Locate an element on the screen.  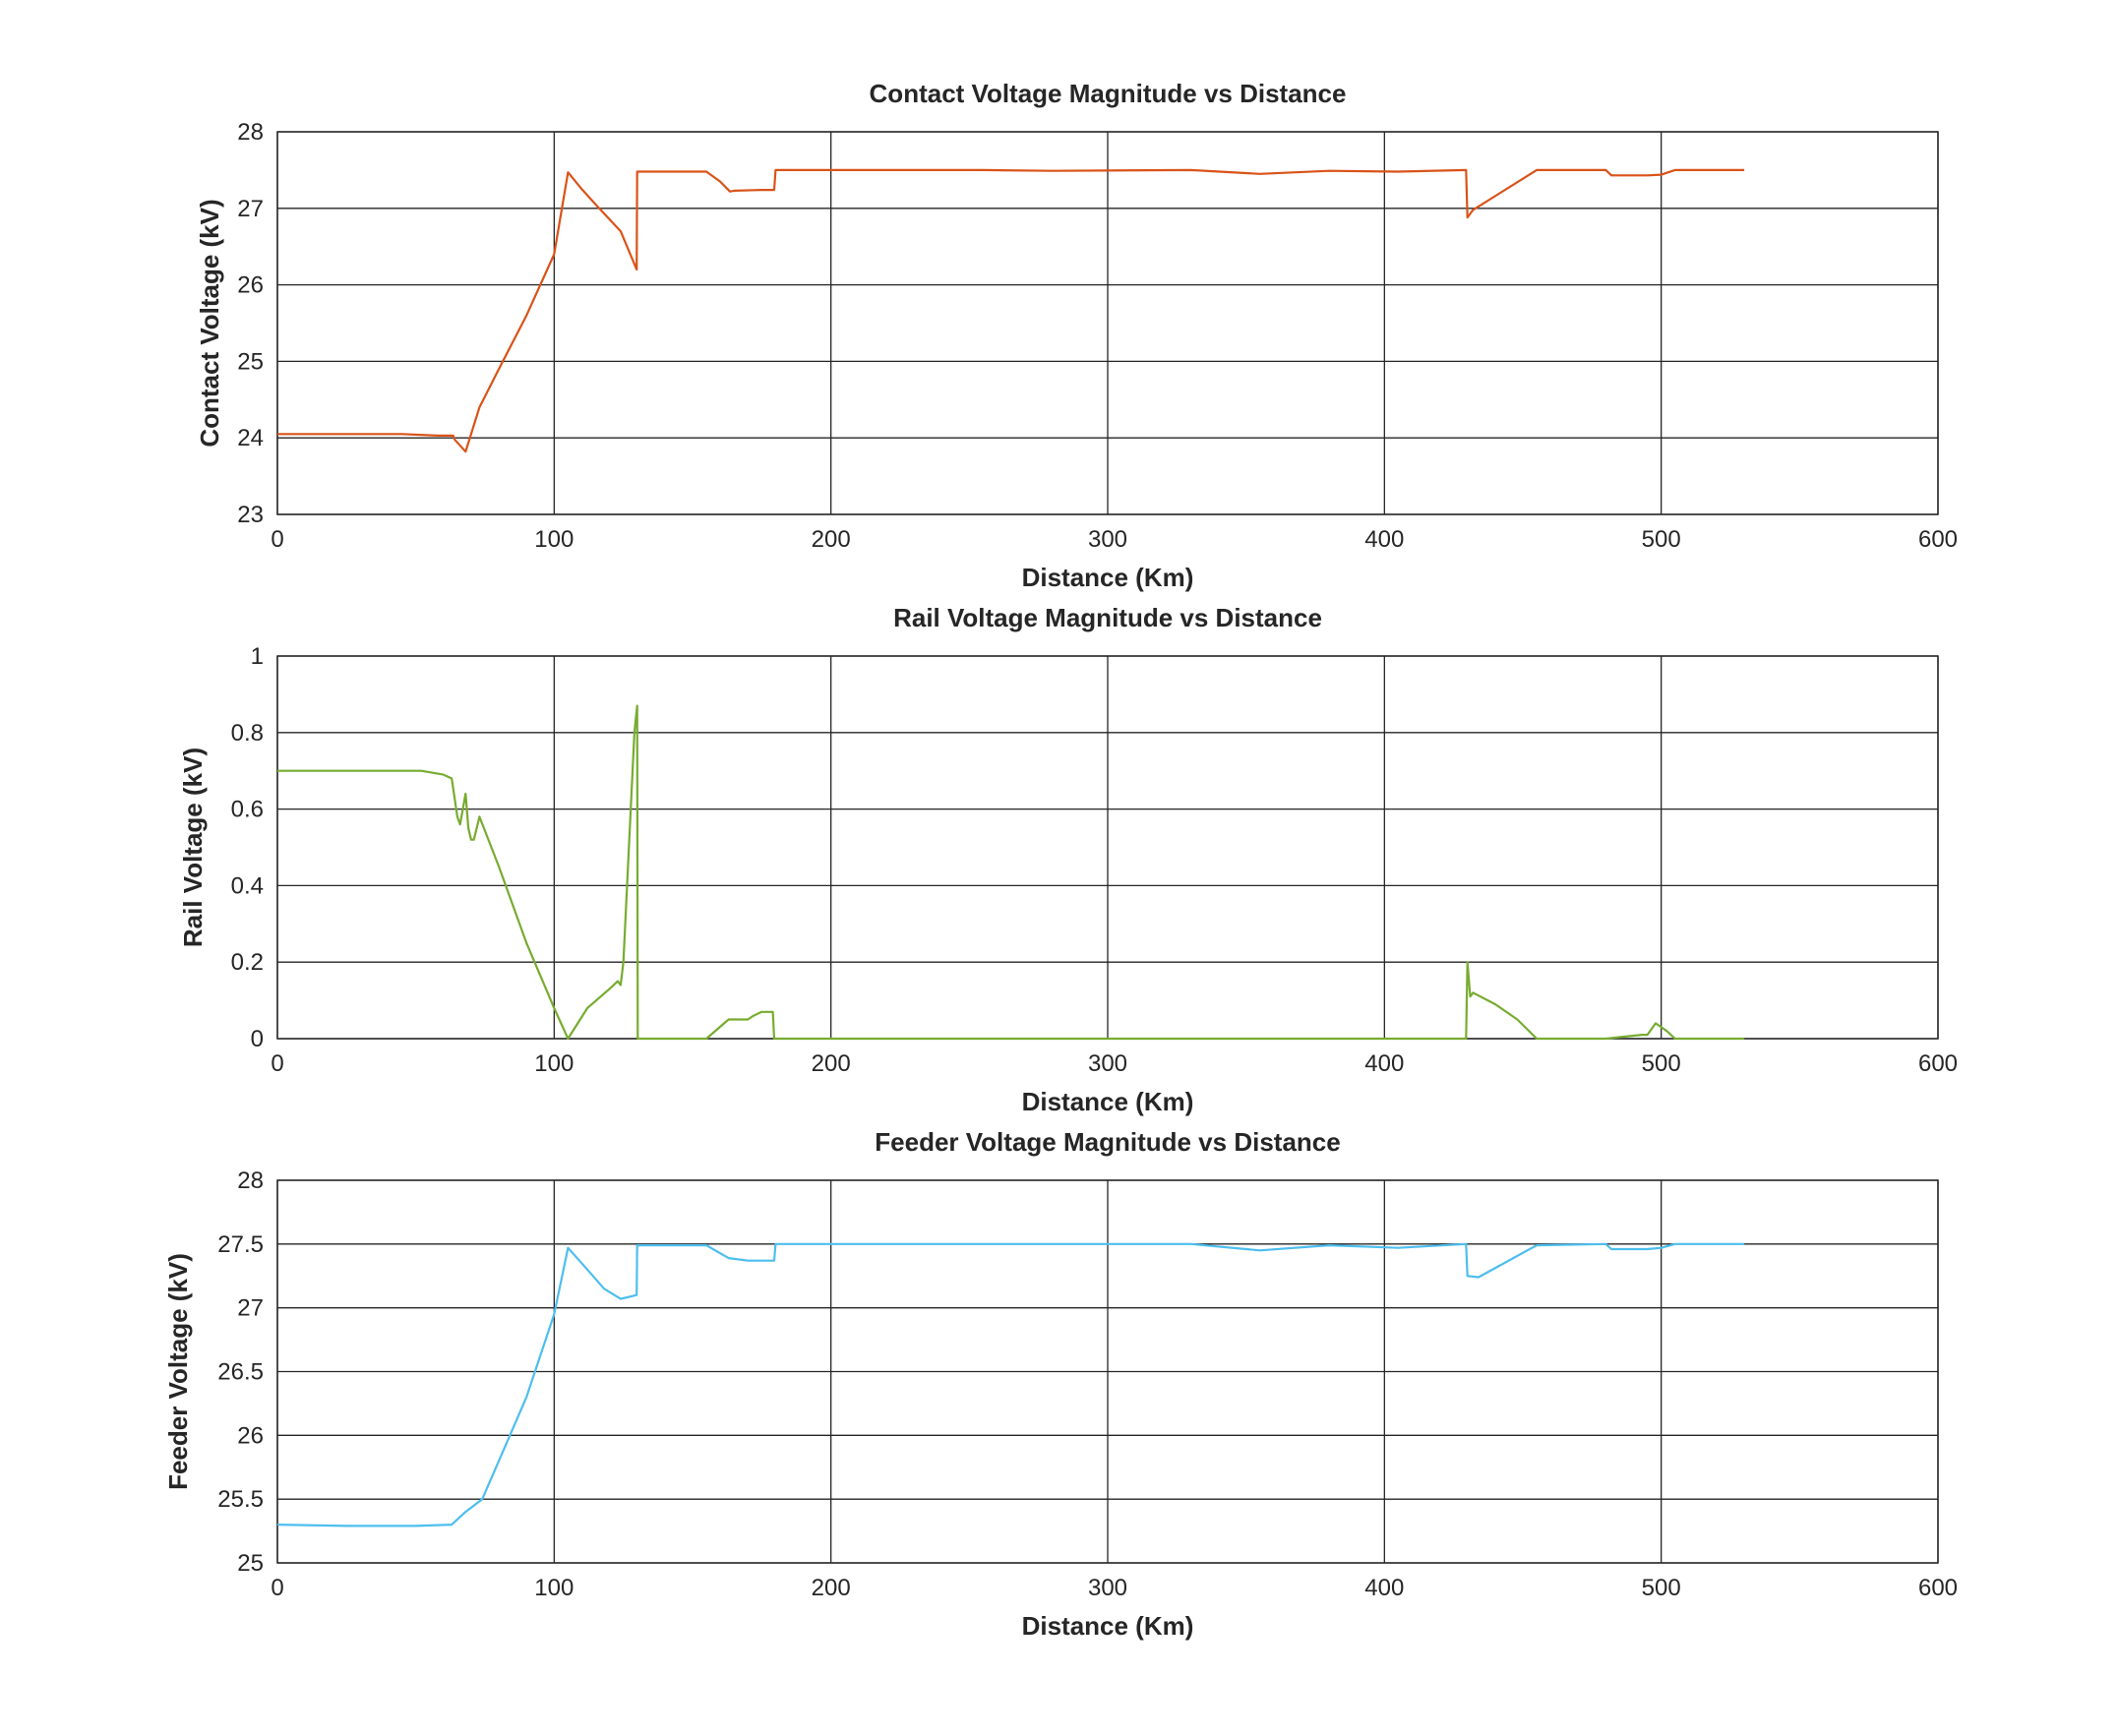
chart-0-x-tick-label: 200 is located at coordinates (831, 539).